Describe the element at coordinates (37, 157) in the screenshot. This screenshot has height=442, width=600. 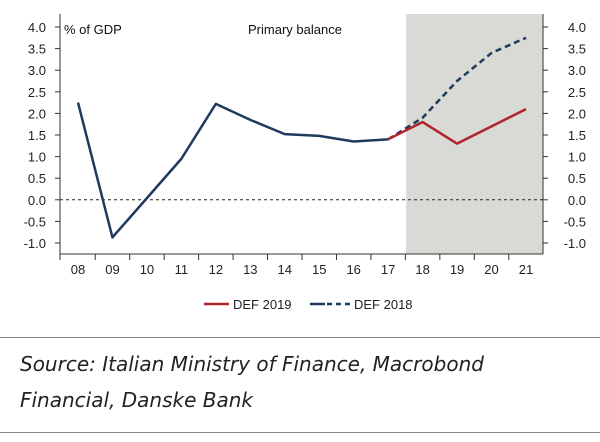
I see `left-tick-label: 1.0` at that location.